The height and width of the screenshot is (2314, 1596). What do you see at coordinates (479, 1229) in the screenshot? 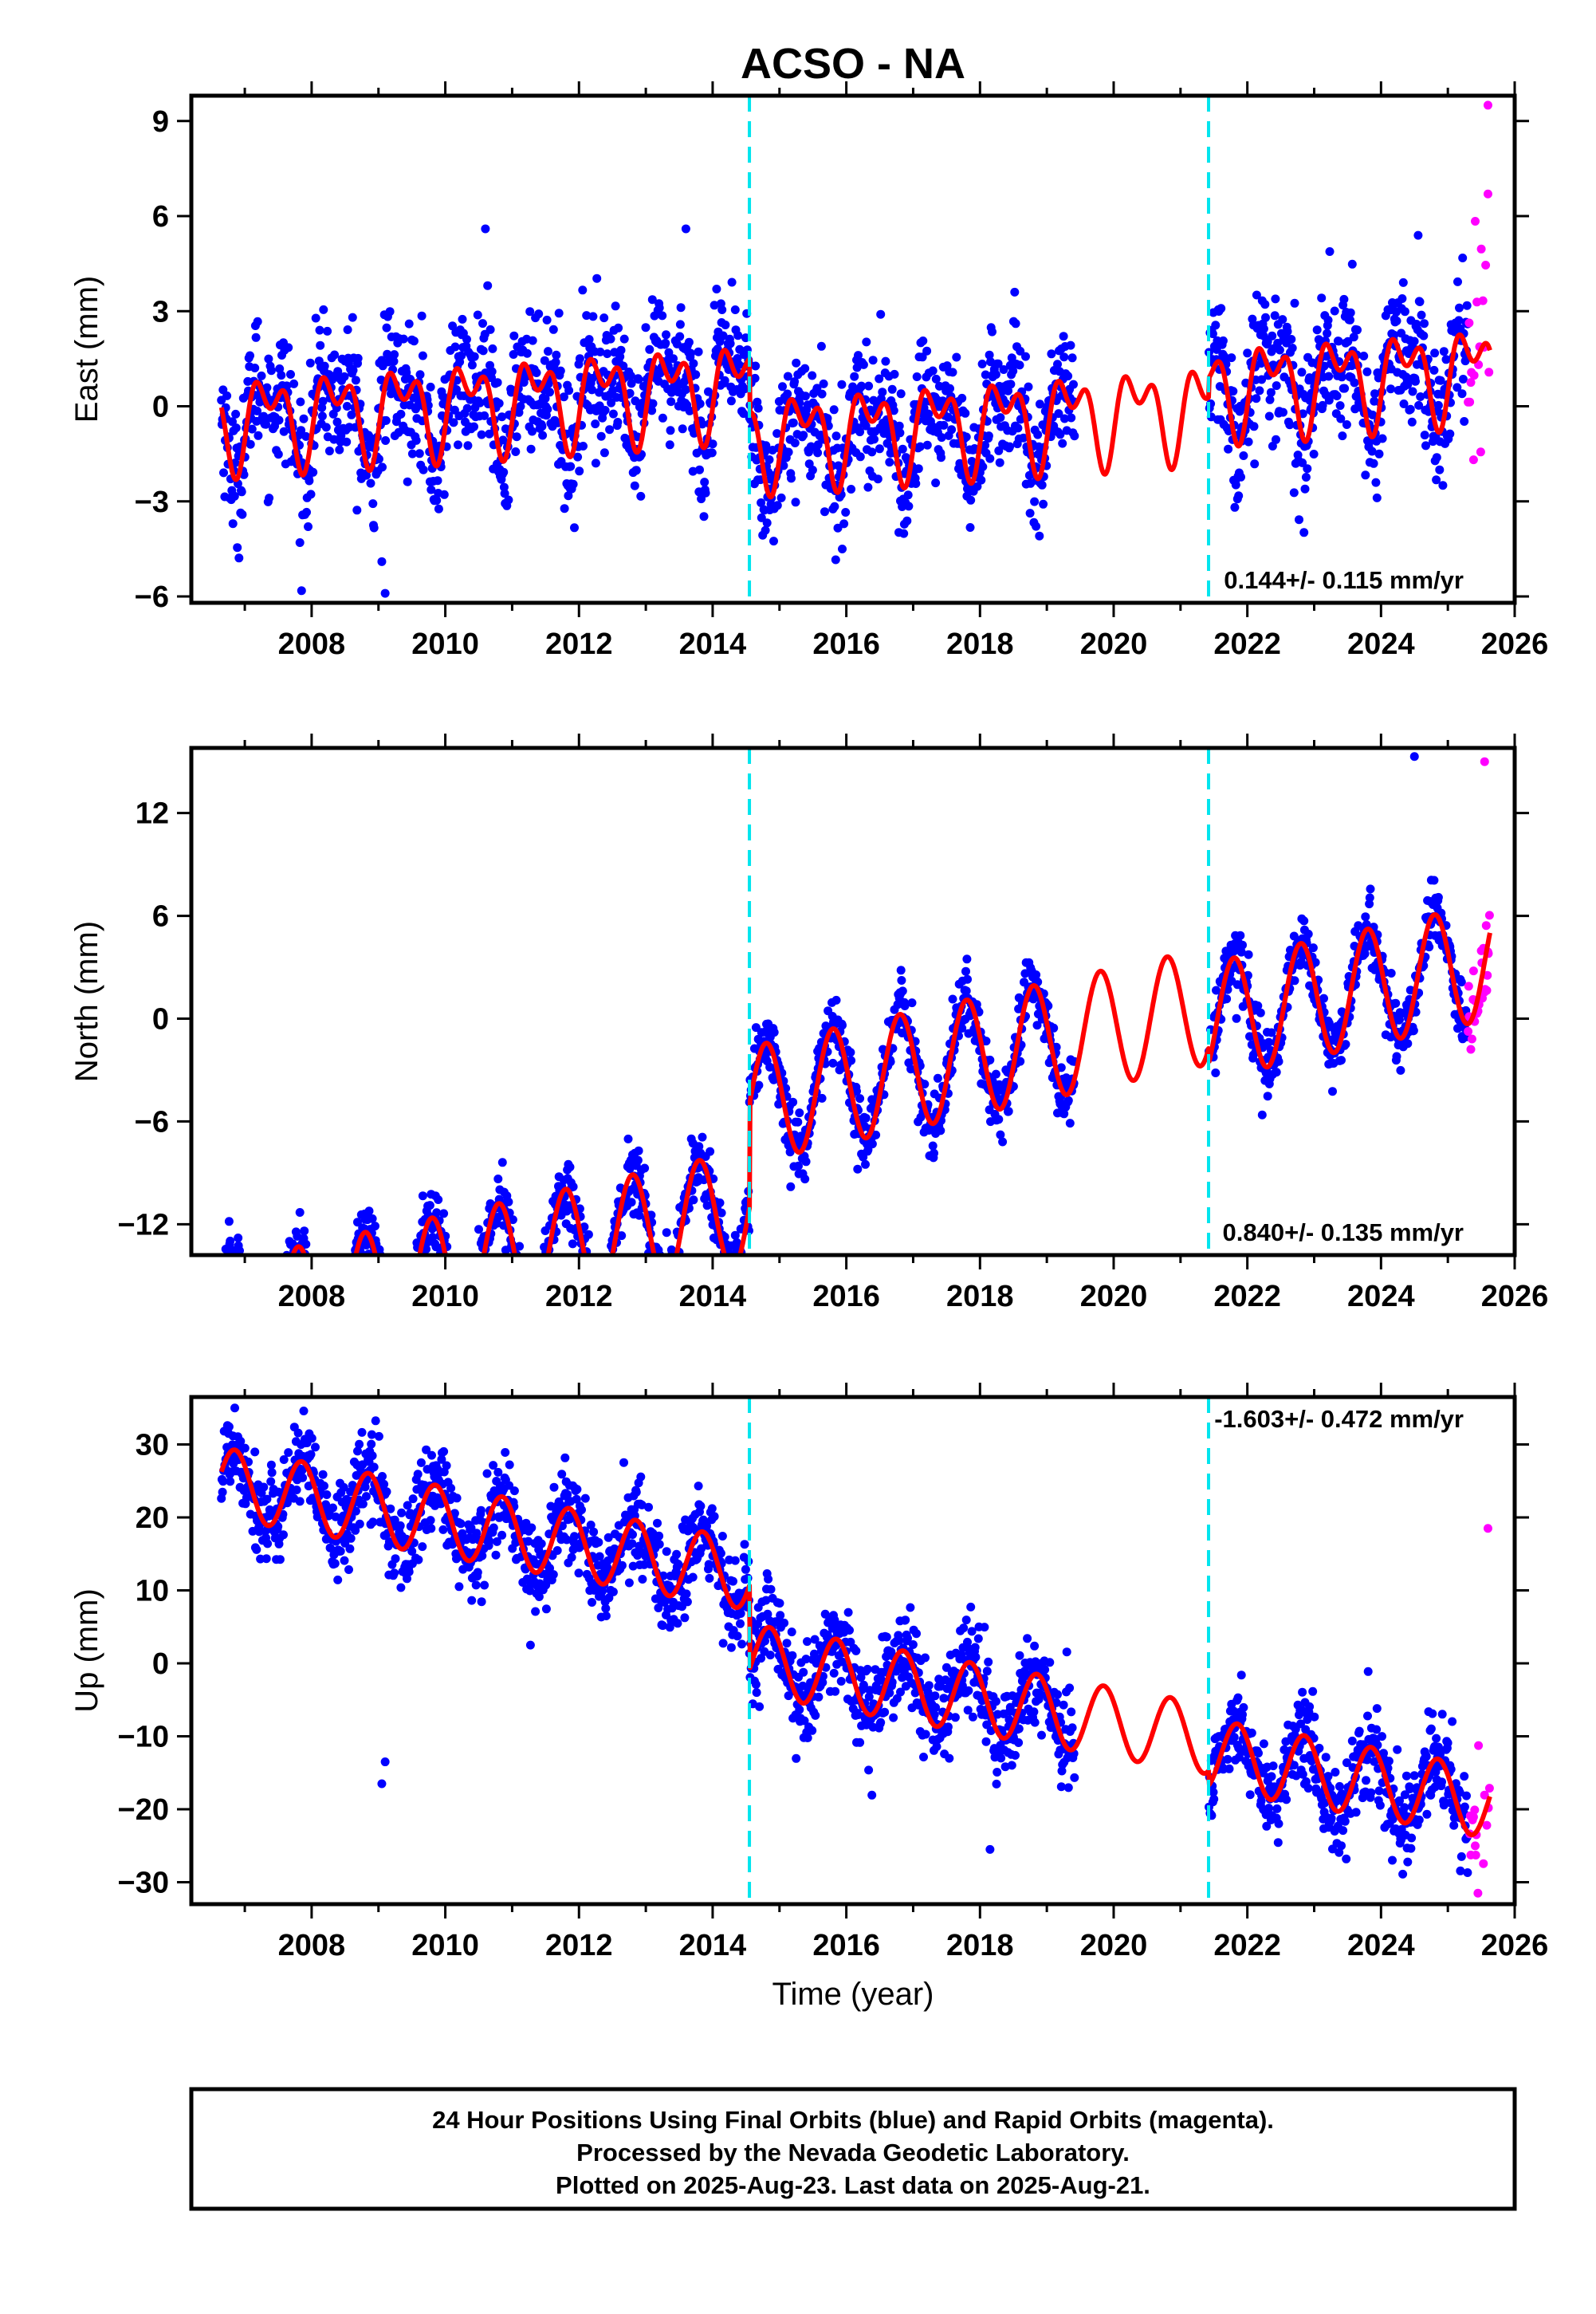
I see `outlier-point` at bounding box center [479, 1229].